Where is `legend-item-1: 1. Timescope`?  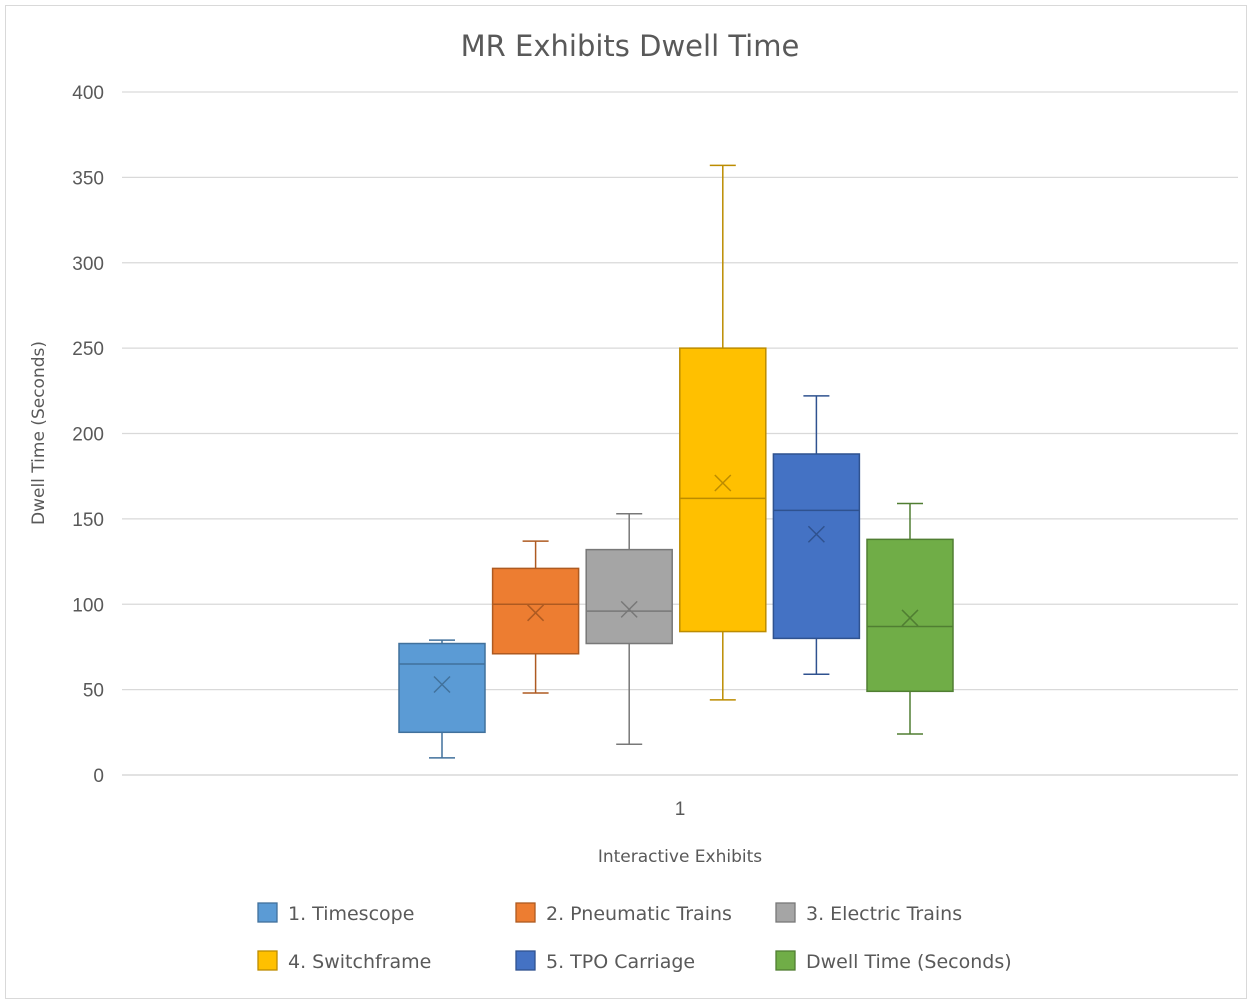 legend-item-1: 1. Timescope is located at coordinates (335, 913).